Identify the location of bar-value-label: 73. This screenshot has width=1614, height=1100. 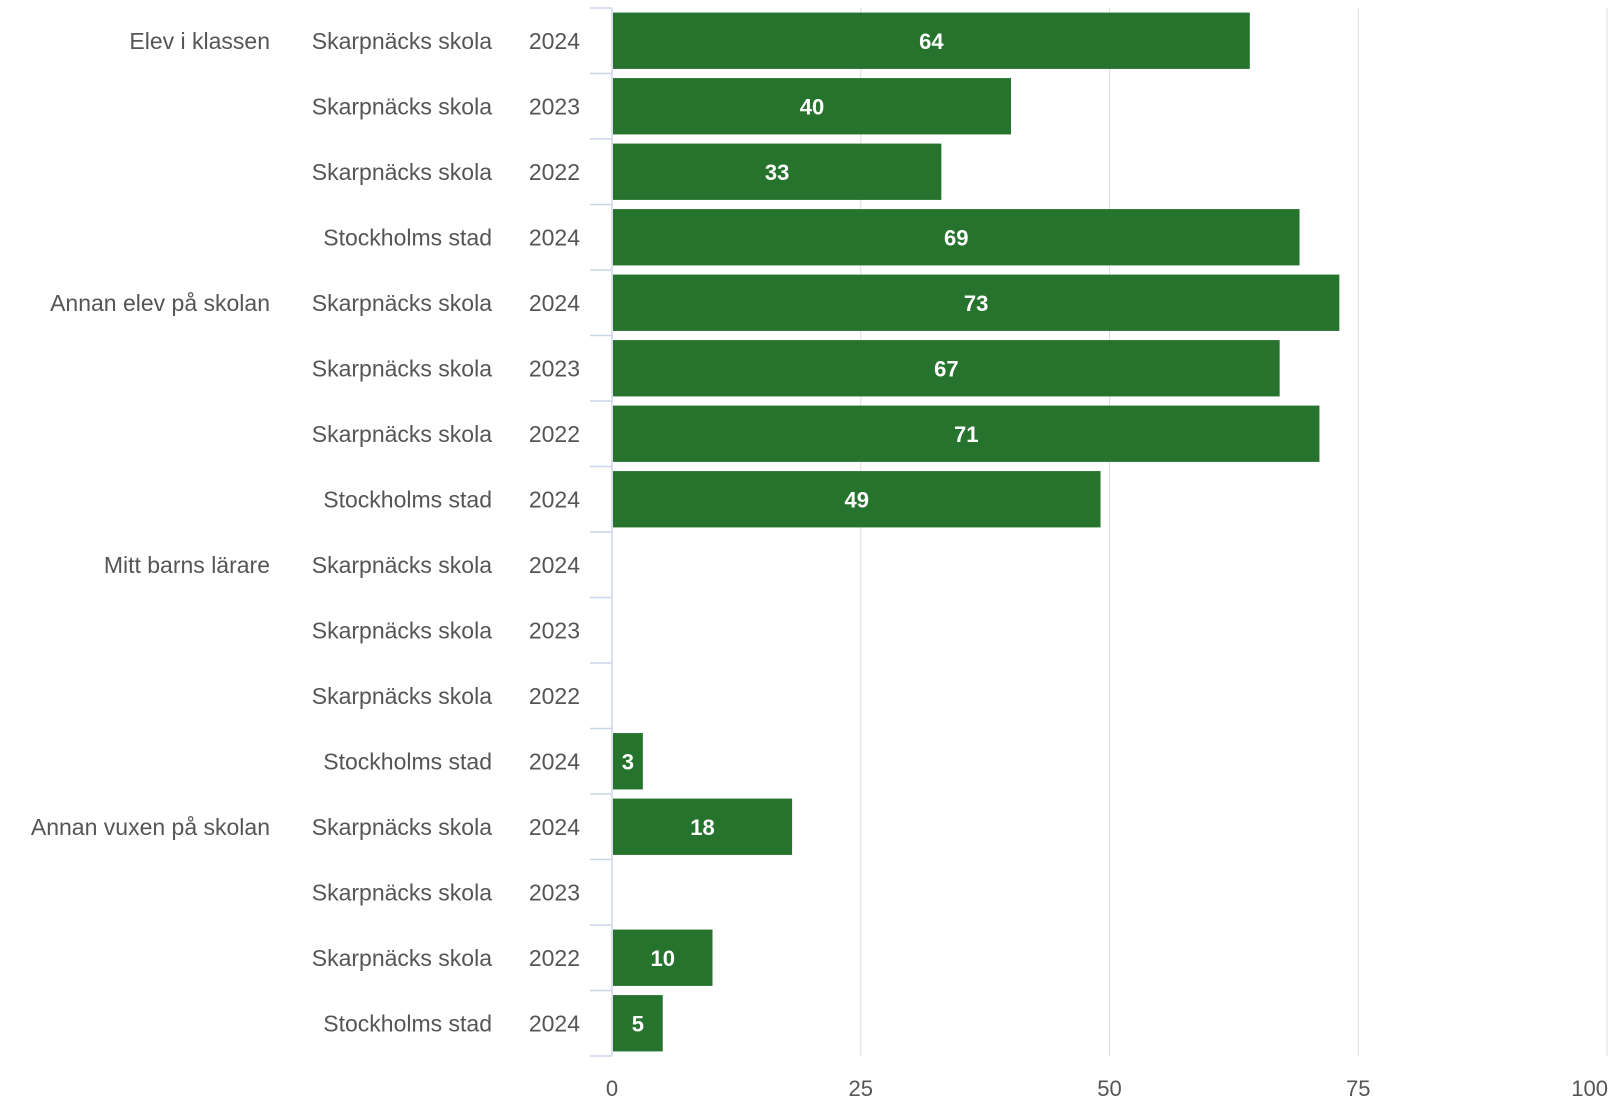
(976, 303).